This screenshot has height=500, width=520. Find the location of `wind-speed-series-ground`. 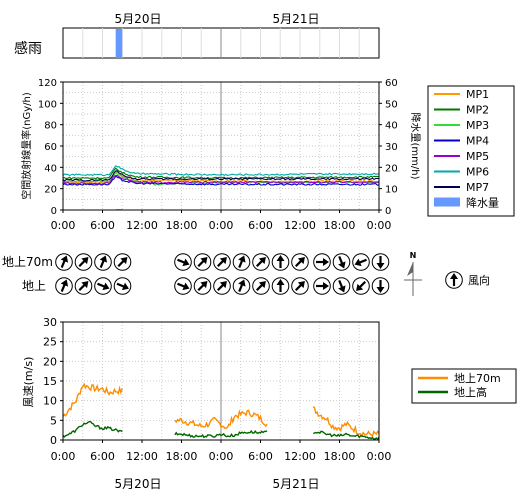

wind-speed-series-ground is located at coordinates (346, 435).